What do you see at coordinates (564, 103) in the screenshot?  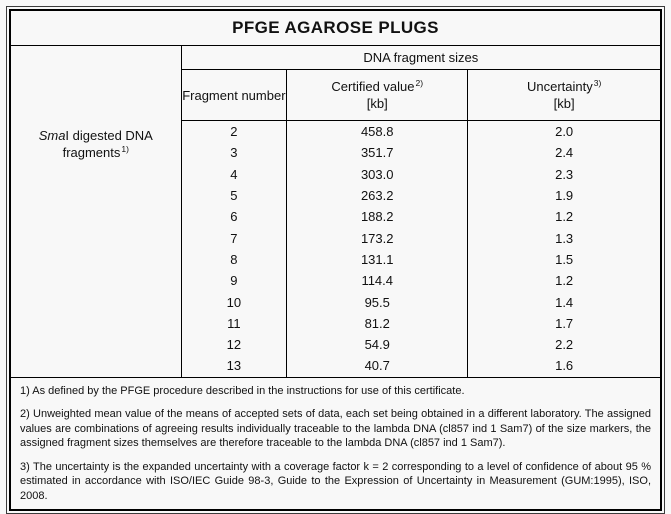 I see `col-header-uncertainty-unit: [kb]` at bounding box center [564, 103].